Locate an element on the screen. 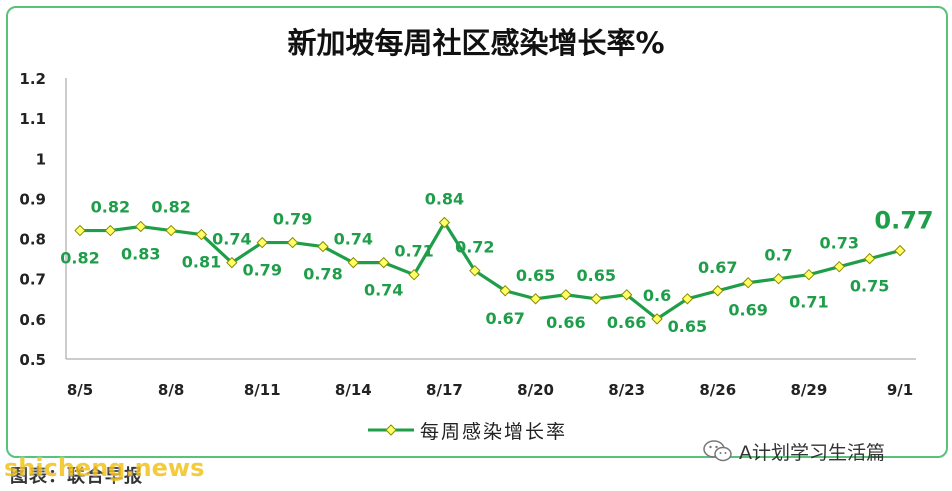 Image resolution: width=952 pixels, height=491 pixels. x-tick-label: 8/14 is located at coordinates (353, 390).